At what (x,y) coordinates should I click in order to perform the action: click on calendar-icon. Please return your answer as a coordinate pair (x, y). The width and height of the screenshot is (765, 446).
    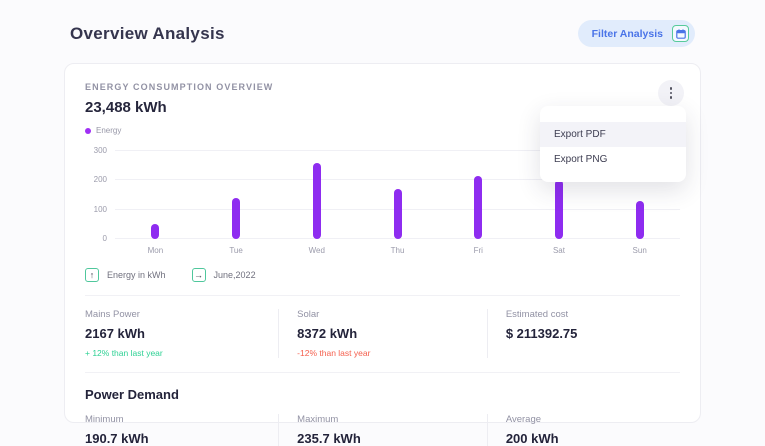
    Looking at the image, I should click on (680, 33).